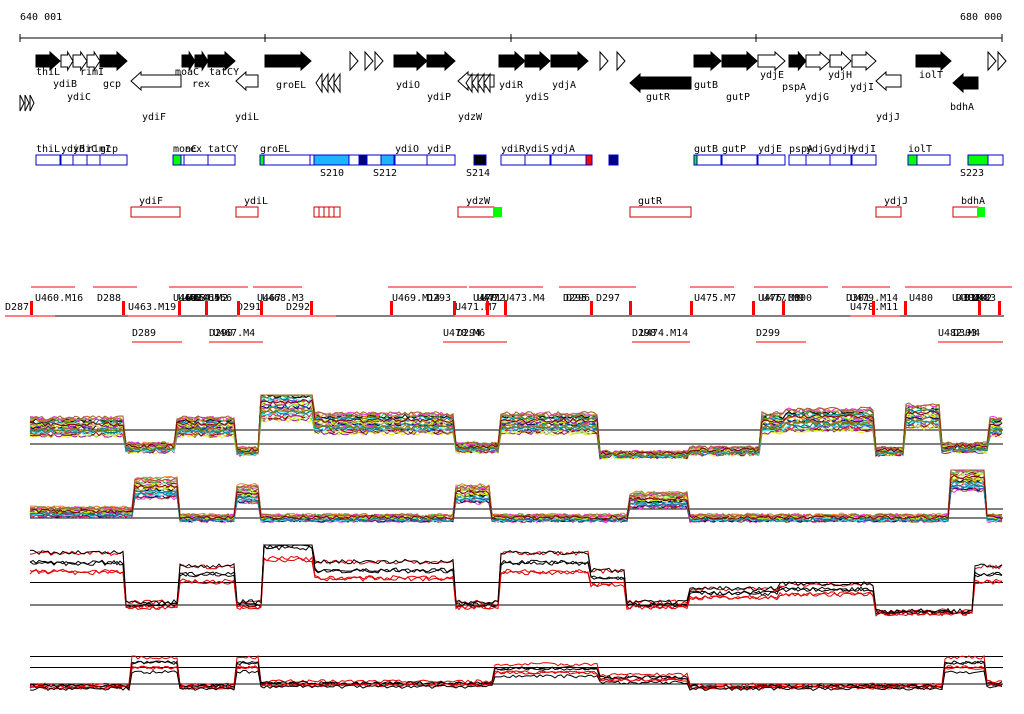  Describe the element at coordinates (563, 149) in the screenshot. I see `operon-label: ydjA` at that location.